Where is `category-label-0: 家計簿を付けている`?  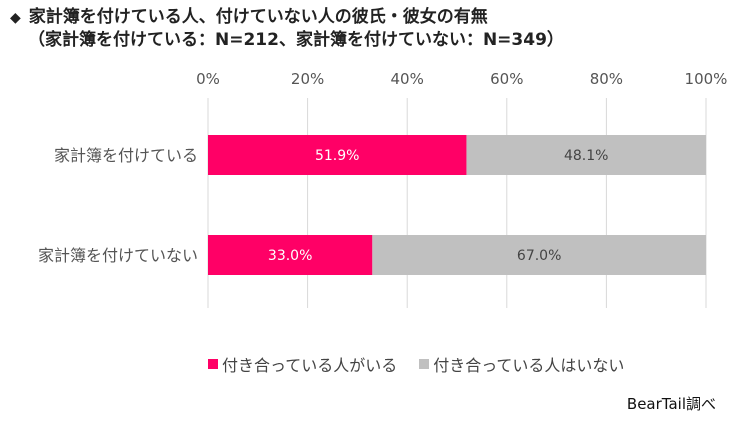
category-label-0: 家計簿を付けている is located at coordinates (126, 155).